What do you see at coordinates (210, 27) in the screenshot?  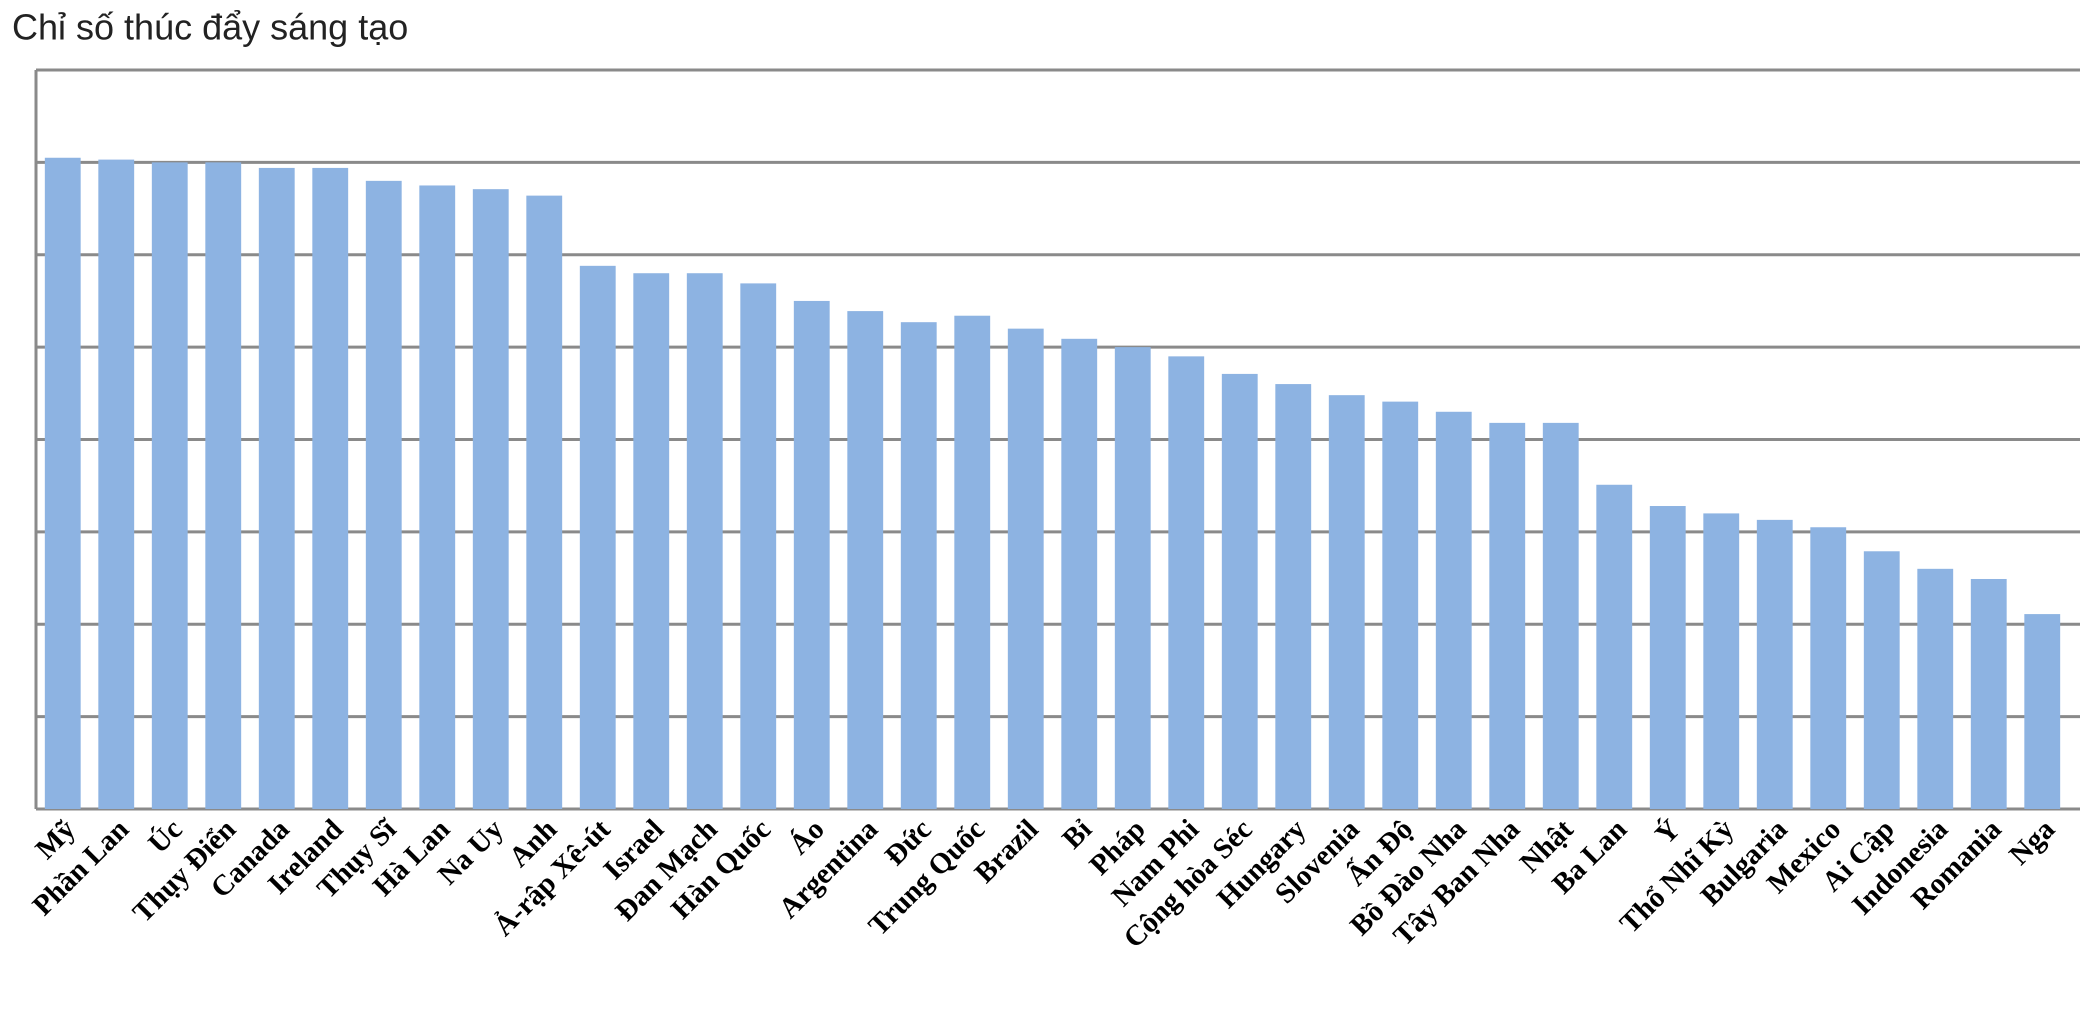 I see `chart-title: Chỉ số thúc đẩy sáng tạo` at bounding box center [210, 27].